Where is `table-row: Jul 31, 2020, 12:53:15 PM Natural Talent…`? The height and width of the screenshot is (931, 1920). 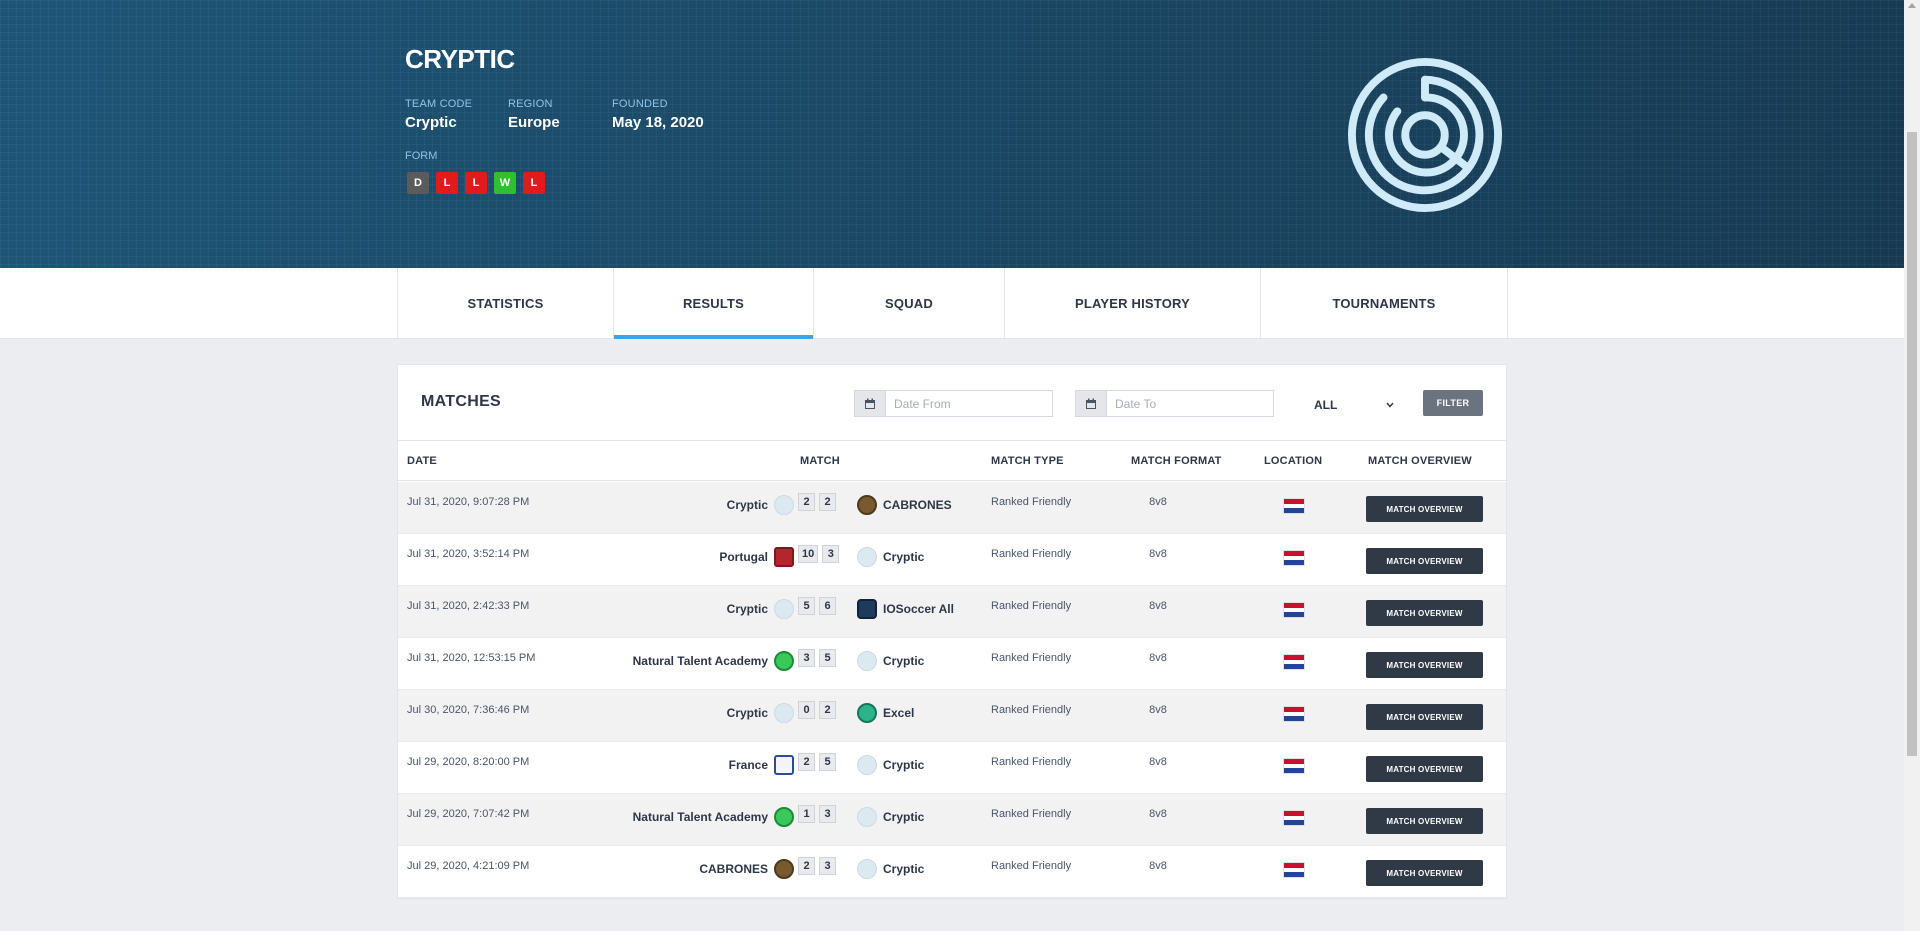
table-row: Jul 31, 2020, 12:53:15 PM Natural Talent… is located at coordinates (952, 664).